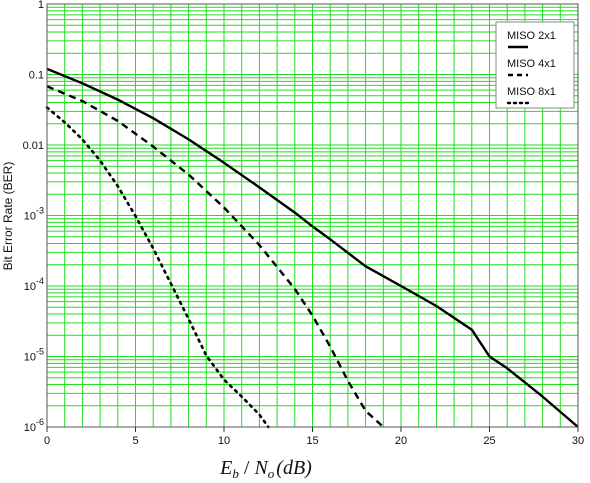 The image size is (590, 483). What do you see at coordinates (294, 468) in the screenshot?
I see `x-label-unit: (dB)` at bounding box center [294, 468].